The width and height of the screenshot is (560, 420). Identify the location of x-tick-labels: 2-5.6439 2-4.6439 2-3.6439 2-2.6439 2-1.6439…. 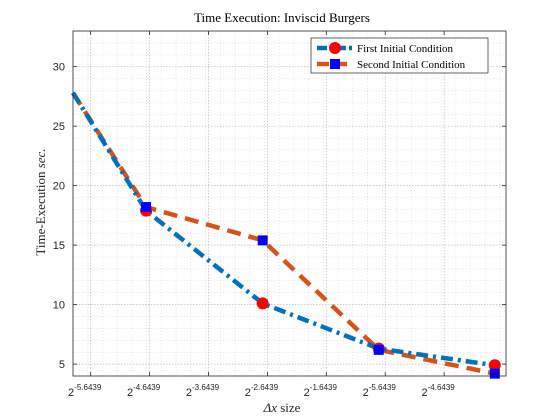
(261, 391).